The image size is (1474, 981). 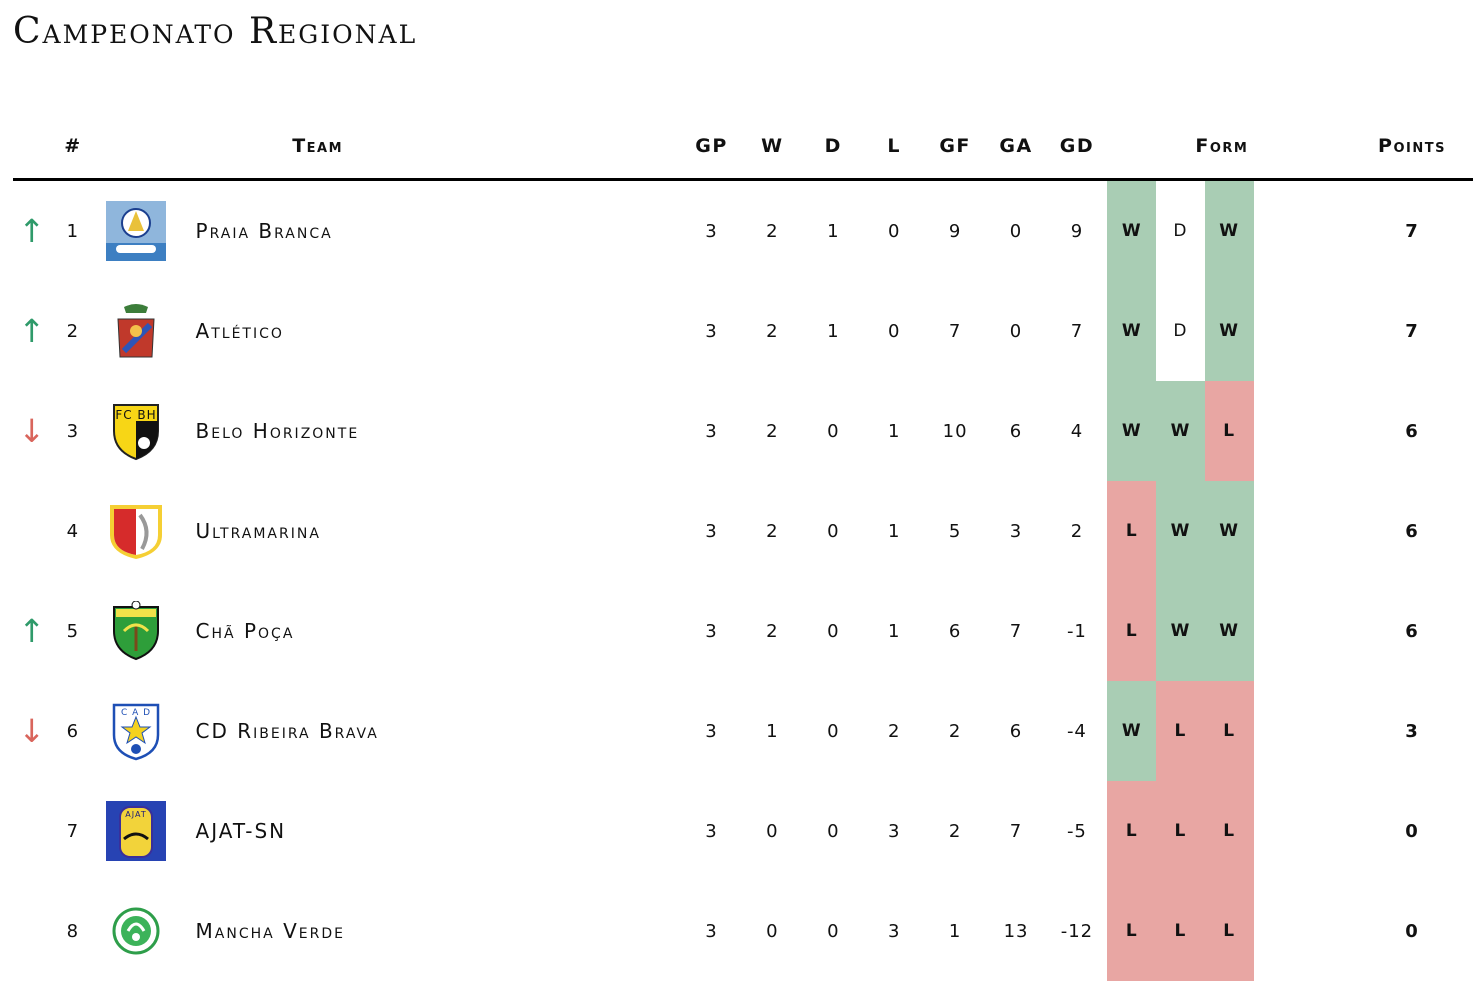 I want to click on stat-gf: 5, so click(x=955, y=531).